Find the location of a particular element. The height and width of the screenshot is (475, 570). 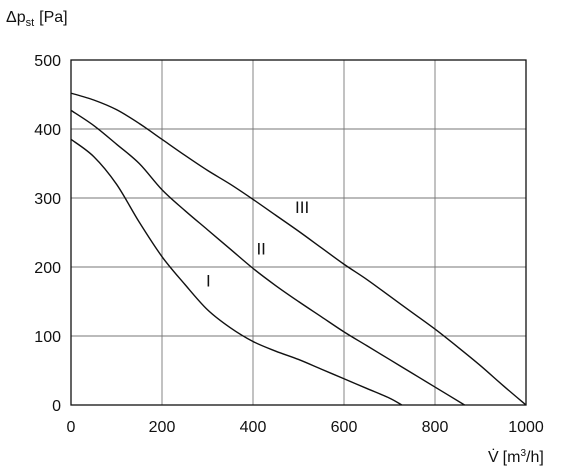

y-tick-label: 400 is located at coordinates (47, 130).